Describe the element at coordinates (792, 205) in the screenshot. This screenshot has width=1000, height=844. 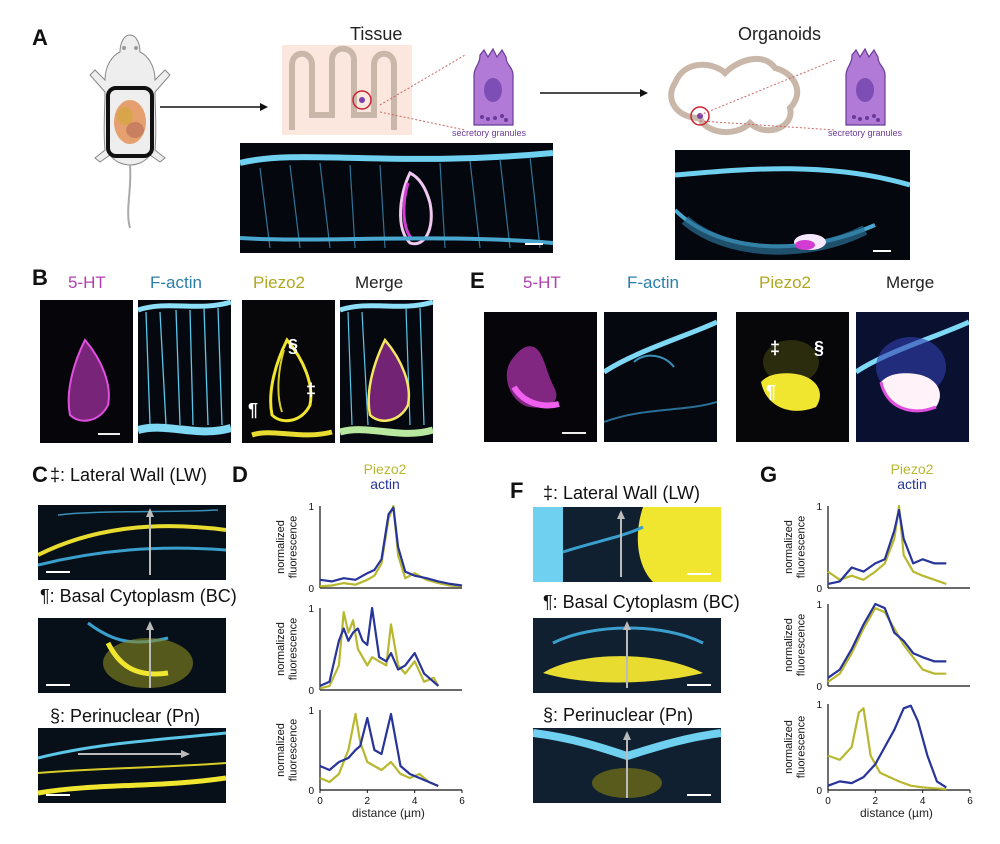
I see `organoid-micrograph` at that location.